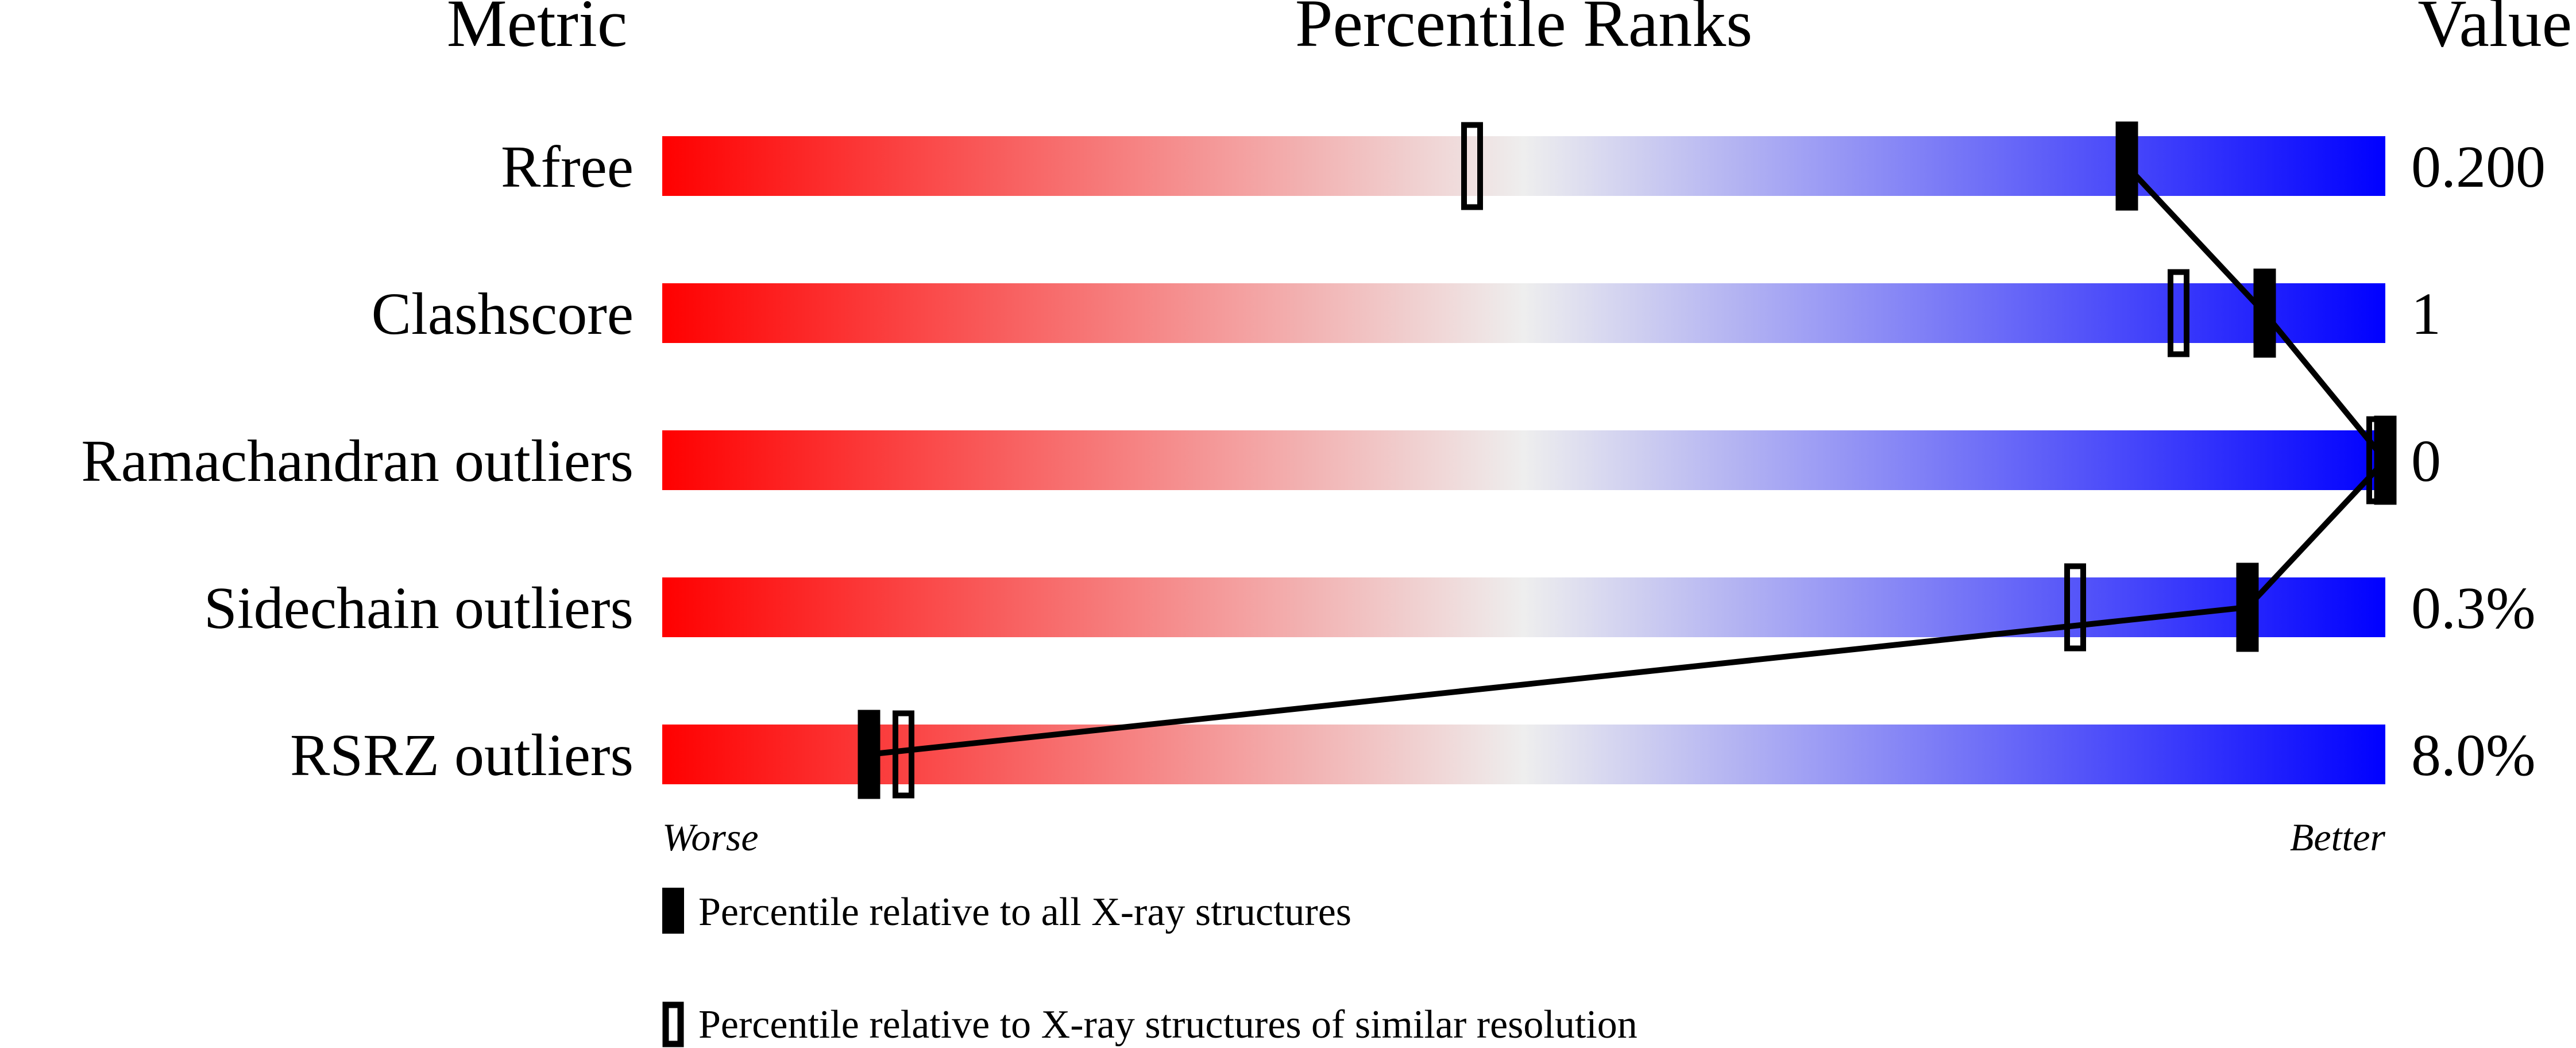 This screenshot has width=2576, height=1048. What do you see at coordinates (2478, 167) in the screenshot?
I see `metric-value-rfree: 0.200` at bounding box center [2478, 167].